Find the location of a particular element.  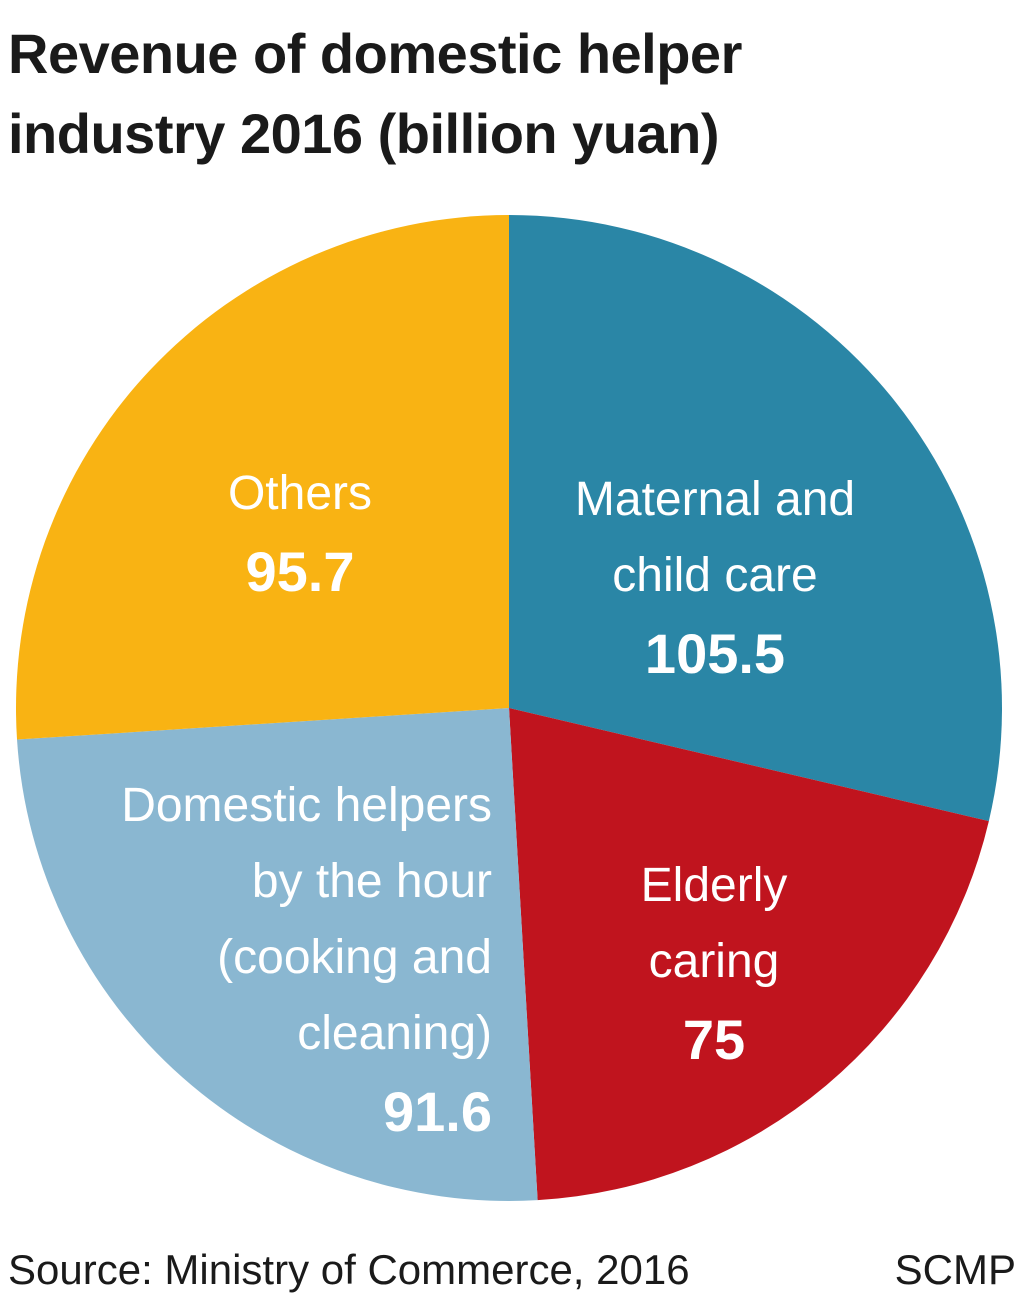

source-note: Source: Ministry of Commerce, 2016 is located at coordinates (349, 1269).